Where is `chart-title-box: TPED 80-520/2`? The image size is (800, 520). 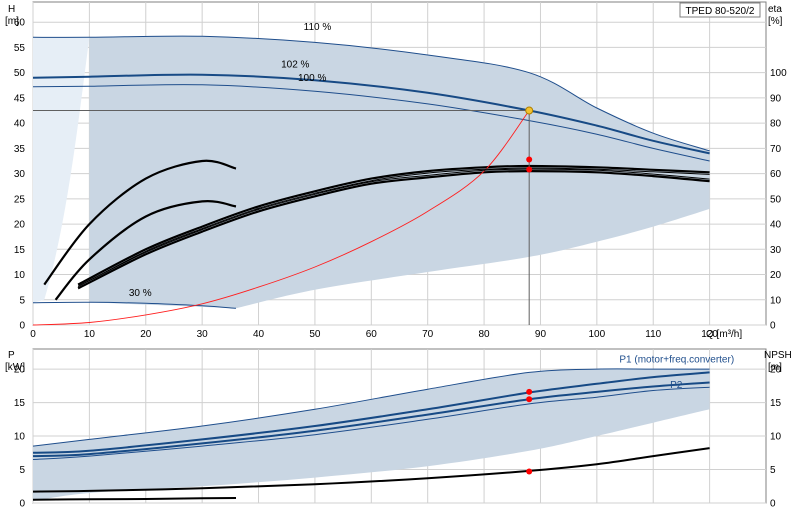 chart-title-box: TPED 80-520/2 is located at coordinates (720, 10).